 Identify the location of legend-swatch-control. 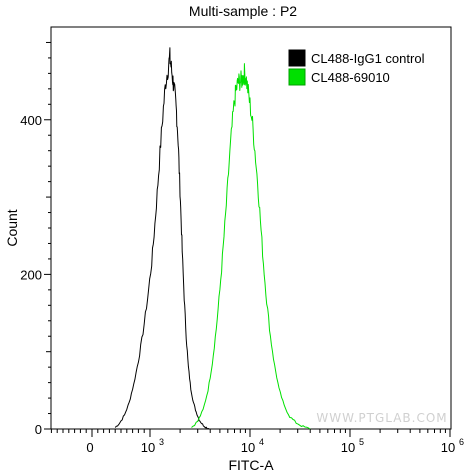
(297, 58).